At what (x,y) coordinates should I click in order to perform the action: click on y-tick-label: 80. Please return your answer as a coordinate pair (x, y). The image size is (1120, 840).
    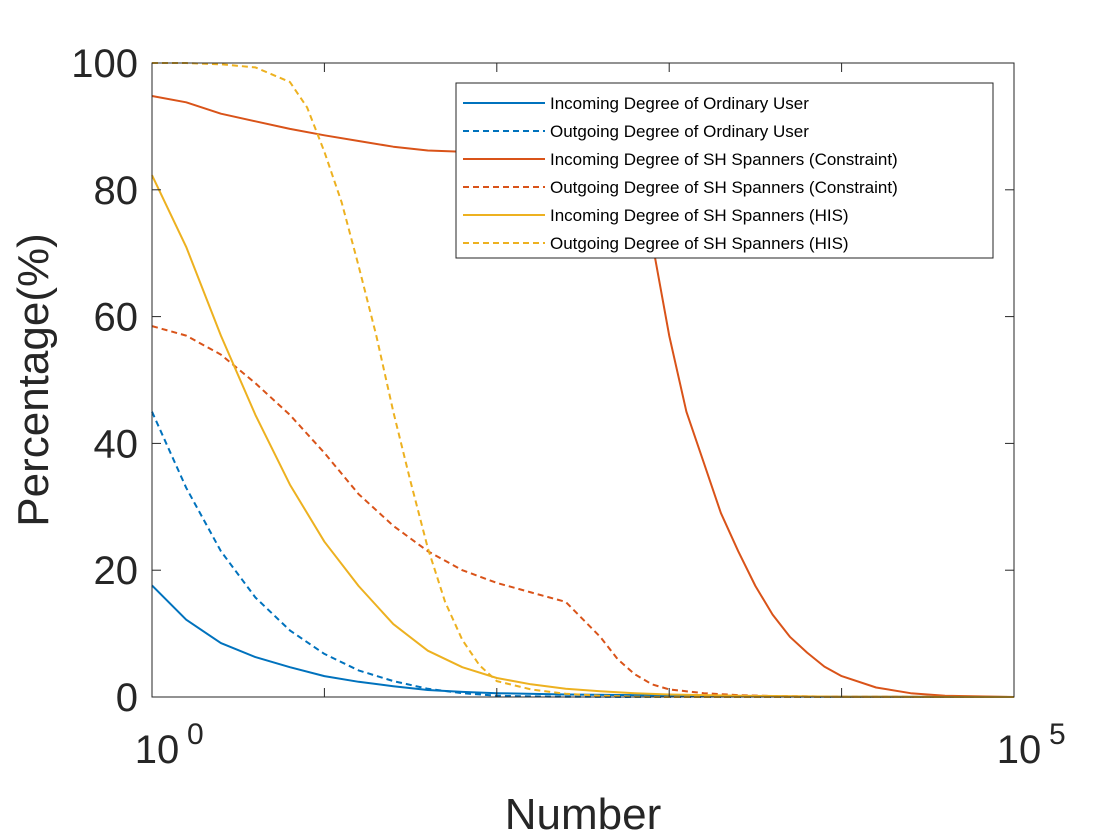
    Looking at the image, I should click on (116, 191).